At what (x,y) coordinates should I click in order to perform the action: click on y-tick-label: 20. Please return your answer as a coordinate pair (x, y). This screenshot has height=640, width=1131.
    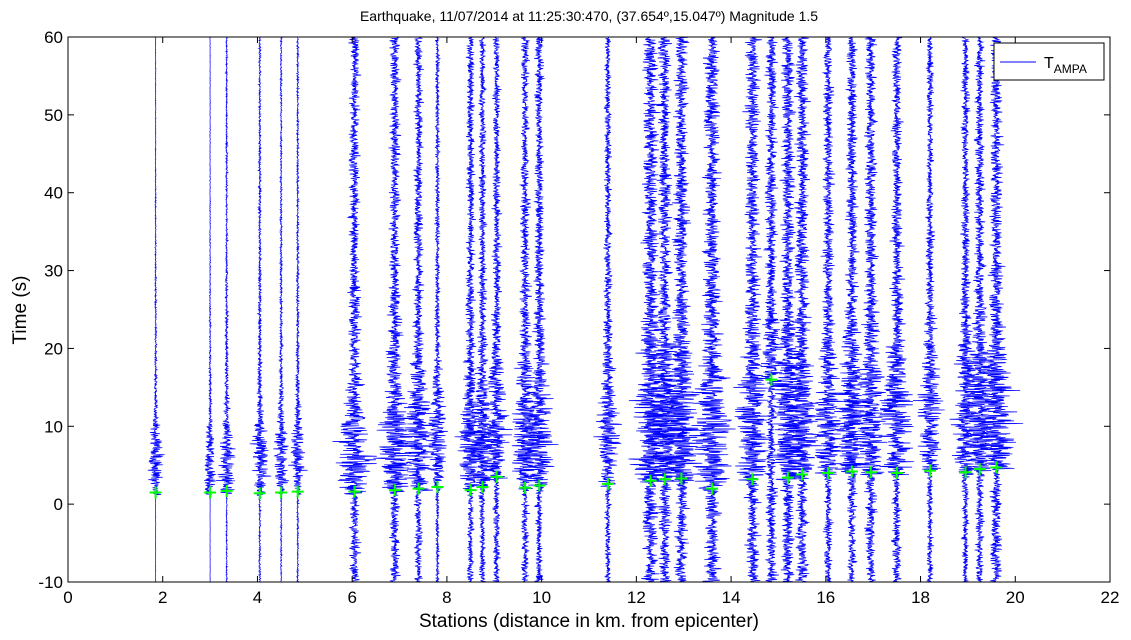
    Looking at the image, I should click on (53, 348).